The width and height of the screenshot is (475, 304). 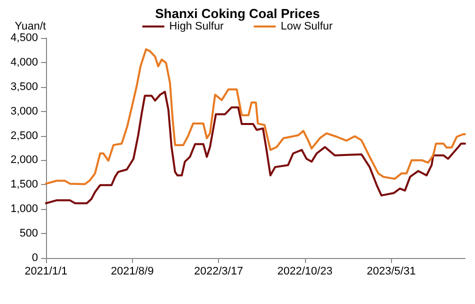 What do you see at coordinates (219, 272) in the screenshot?
I see `x-tick-label: 2022/3/17` at bounding box center [219, 272].